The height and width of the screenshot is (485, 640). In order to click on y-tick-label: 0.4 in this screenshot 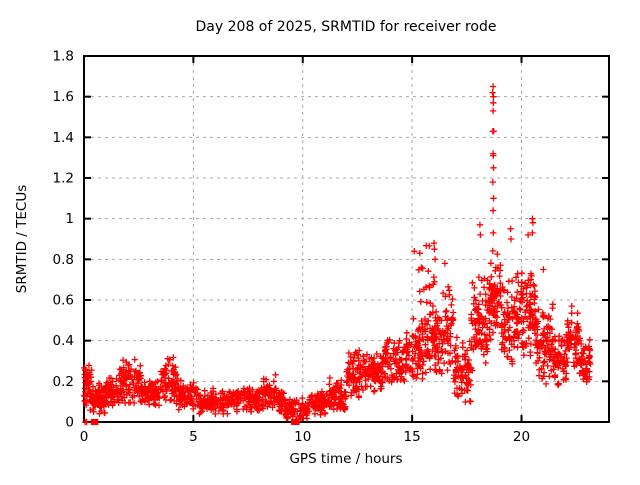, I will do `click(63, 341)`.